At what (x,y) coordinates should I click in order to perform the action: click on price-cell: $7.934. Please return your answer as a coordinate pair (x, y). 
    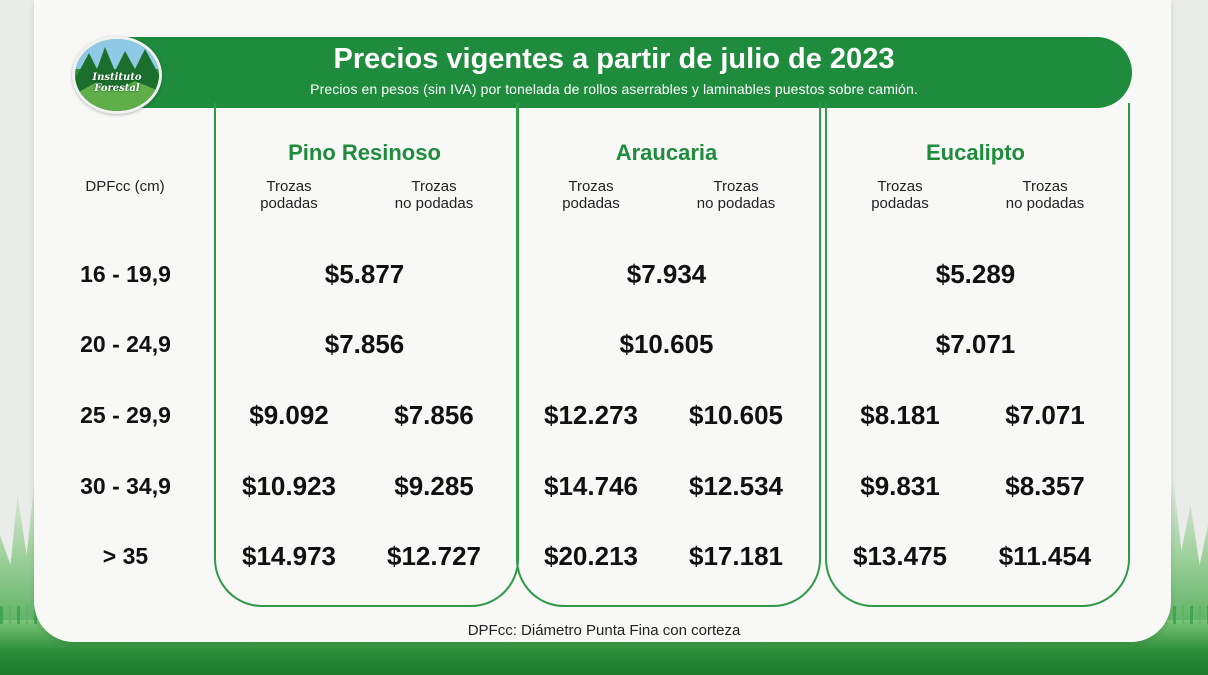
    Looking at the image, I should click on (666, 274).